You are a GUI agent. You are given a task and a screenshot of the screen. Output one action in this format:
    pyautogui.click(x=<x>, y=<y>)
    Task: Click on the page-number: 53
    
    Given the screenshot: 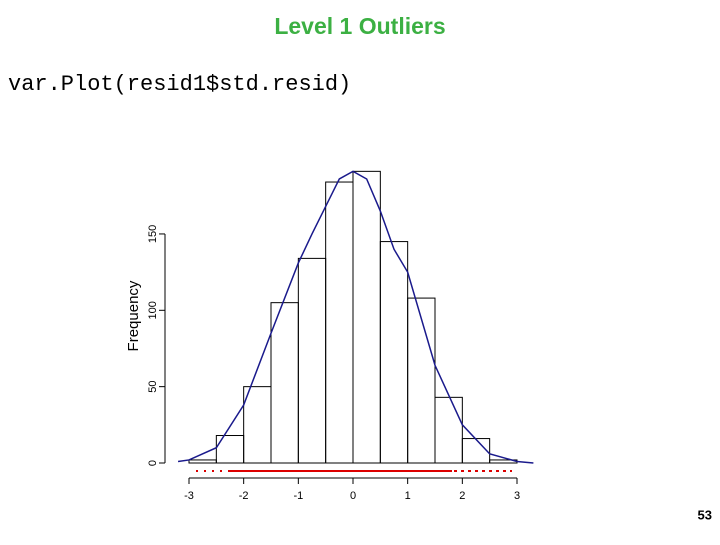 What is the action you would take?
    pyautogui.click(x=705, y=514)
    